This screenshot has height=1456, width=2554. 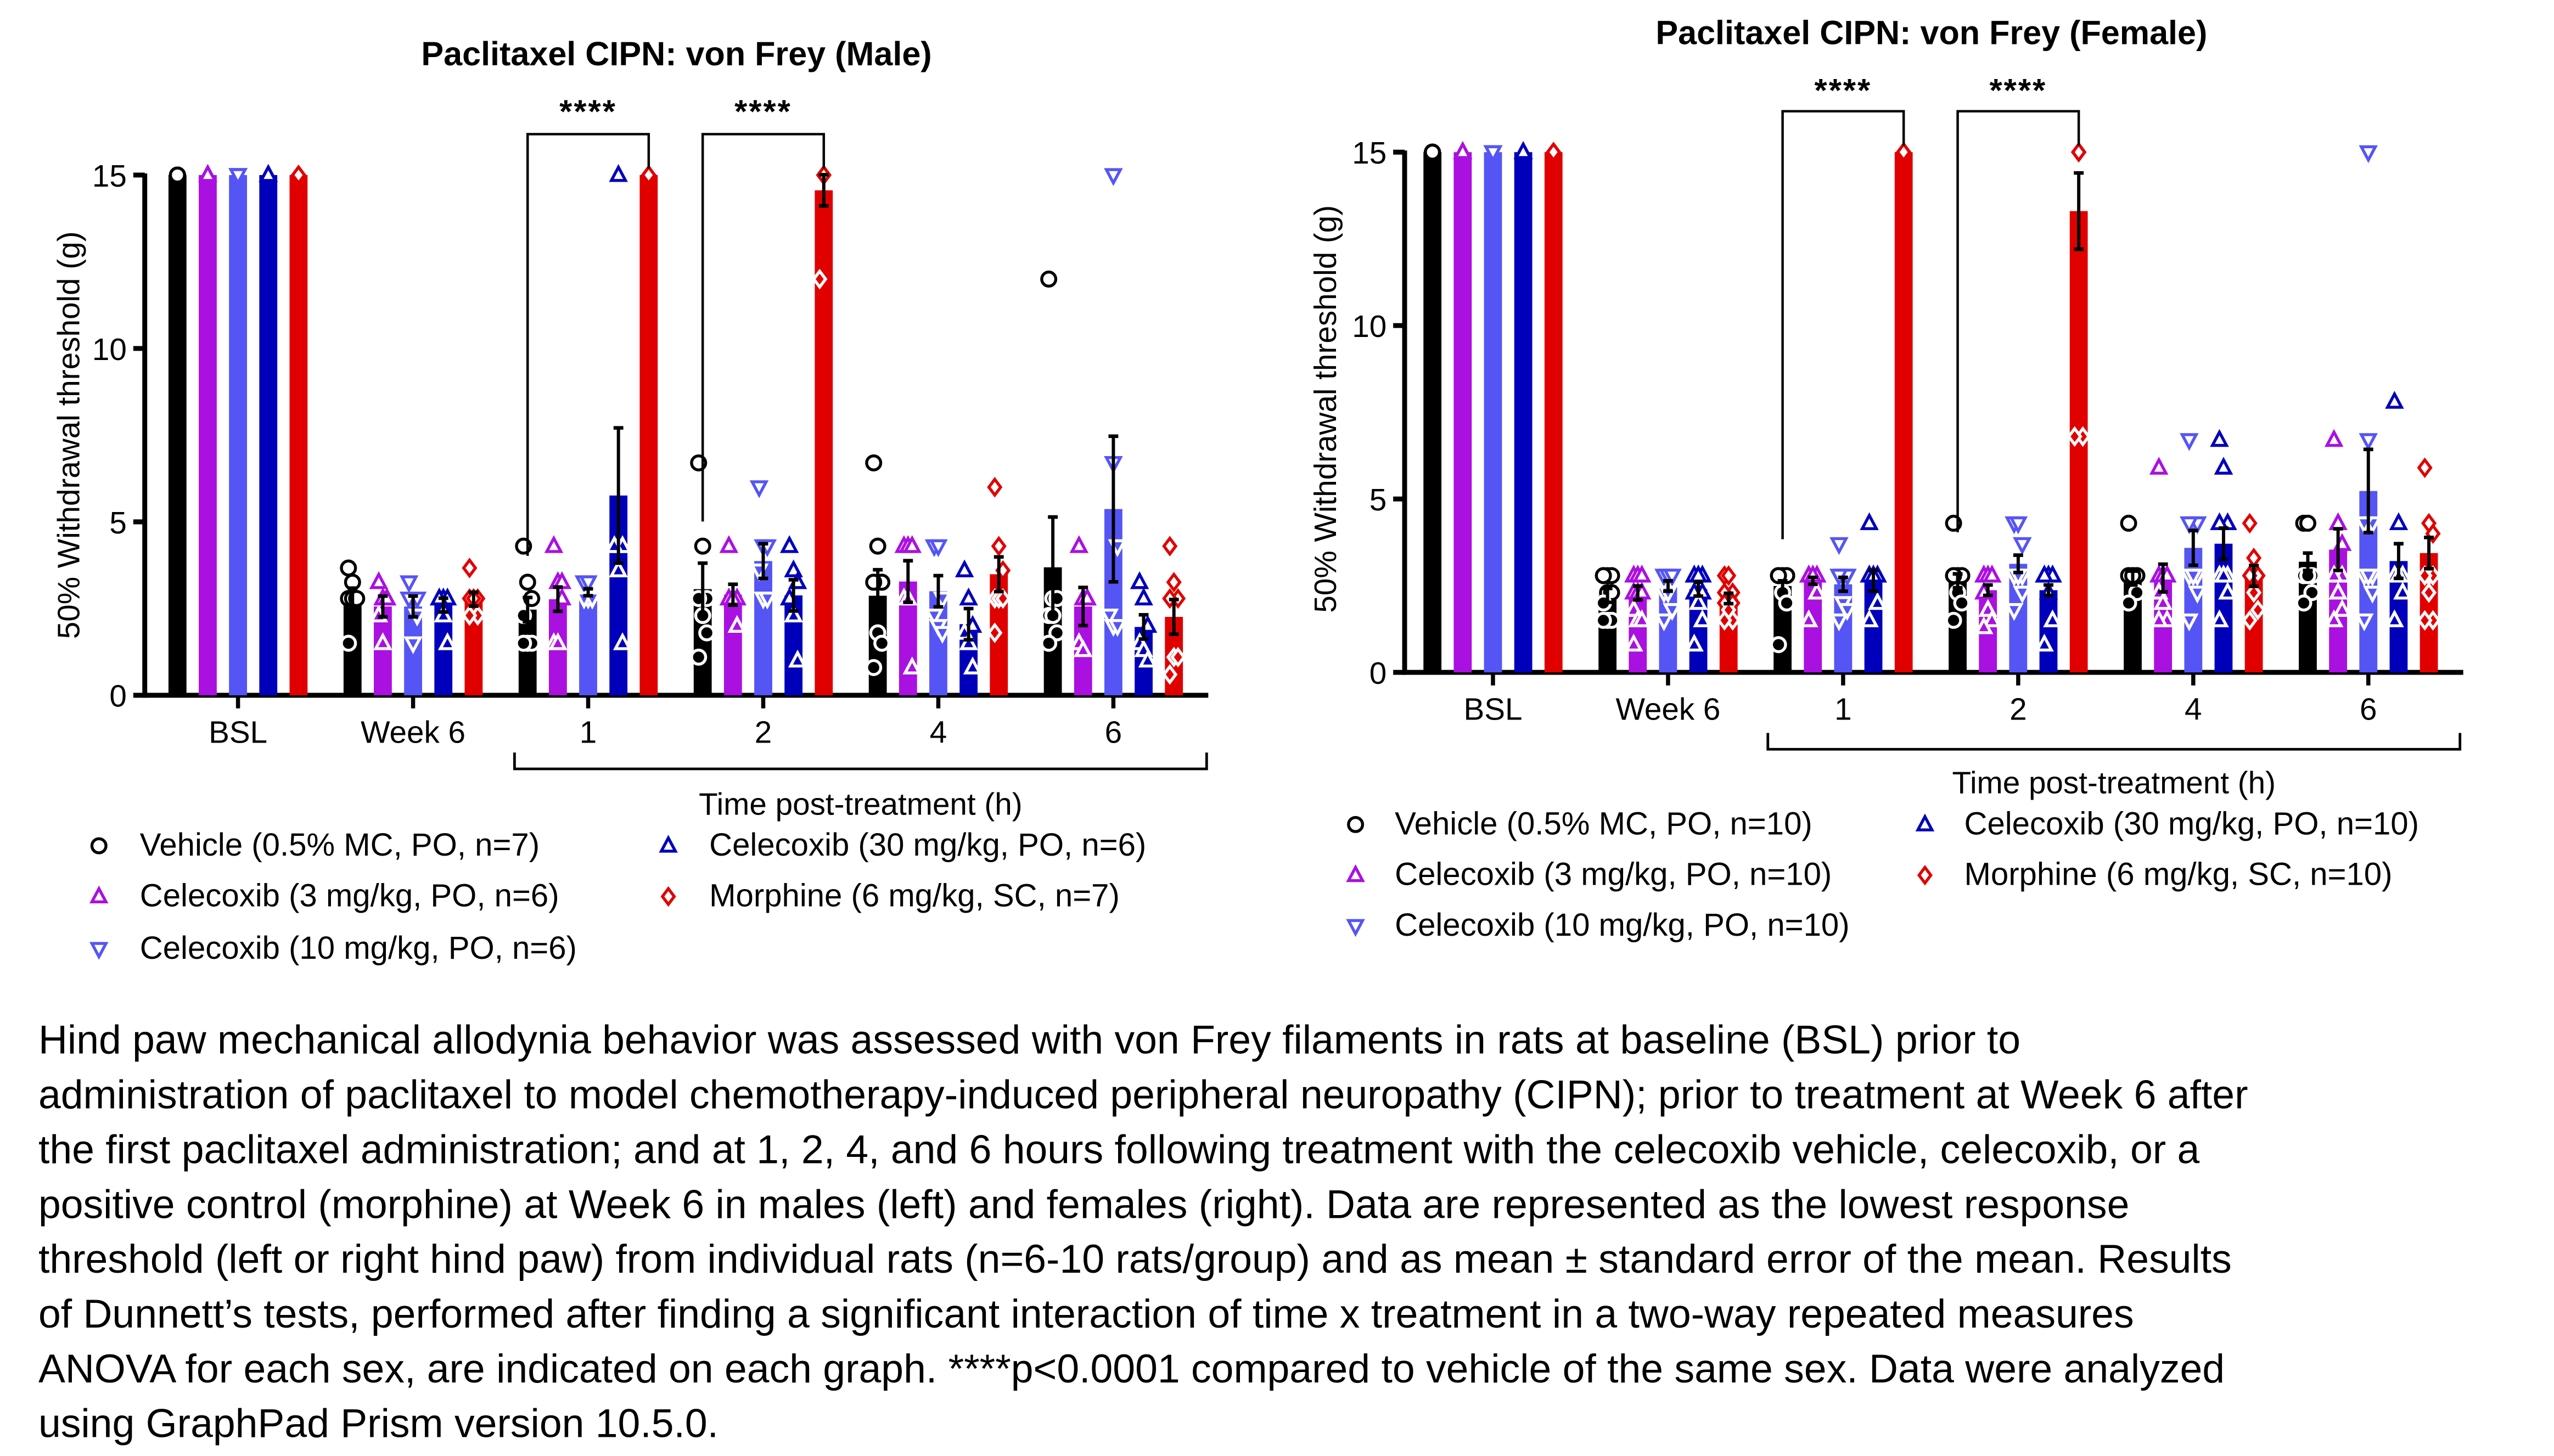 What do you see at coordinates (349, 895) in the screenshot?
I see `legend-label: Celecoxib (3 mg/kg, PO, n=6)` at bounding box center [349, 895].